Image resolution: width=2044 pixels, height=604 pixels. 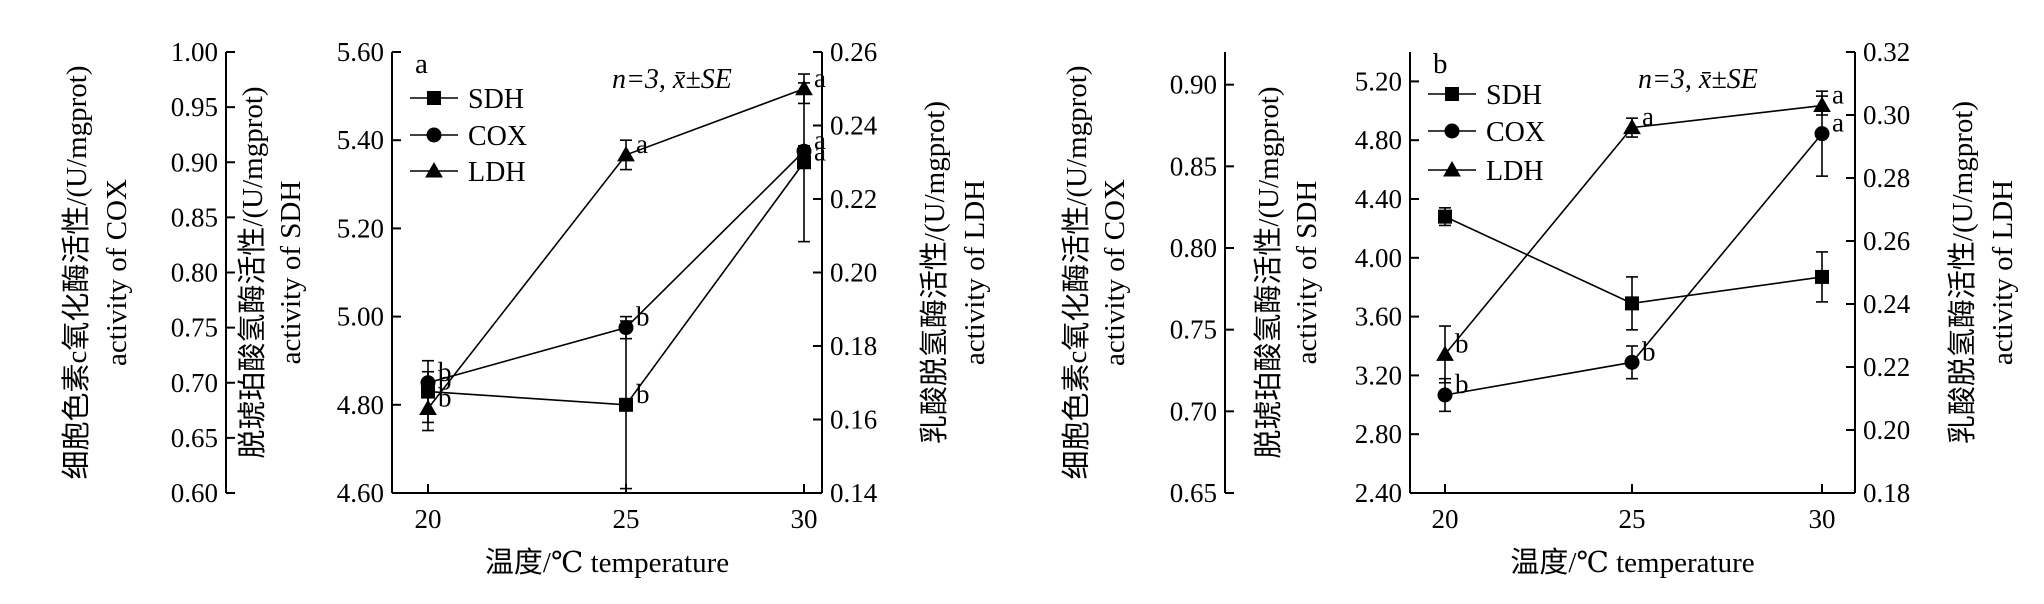 I want to click on sdh-tick-label: 4.40, so click(x=1378, y=199).